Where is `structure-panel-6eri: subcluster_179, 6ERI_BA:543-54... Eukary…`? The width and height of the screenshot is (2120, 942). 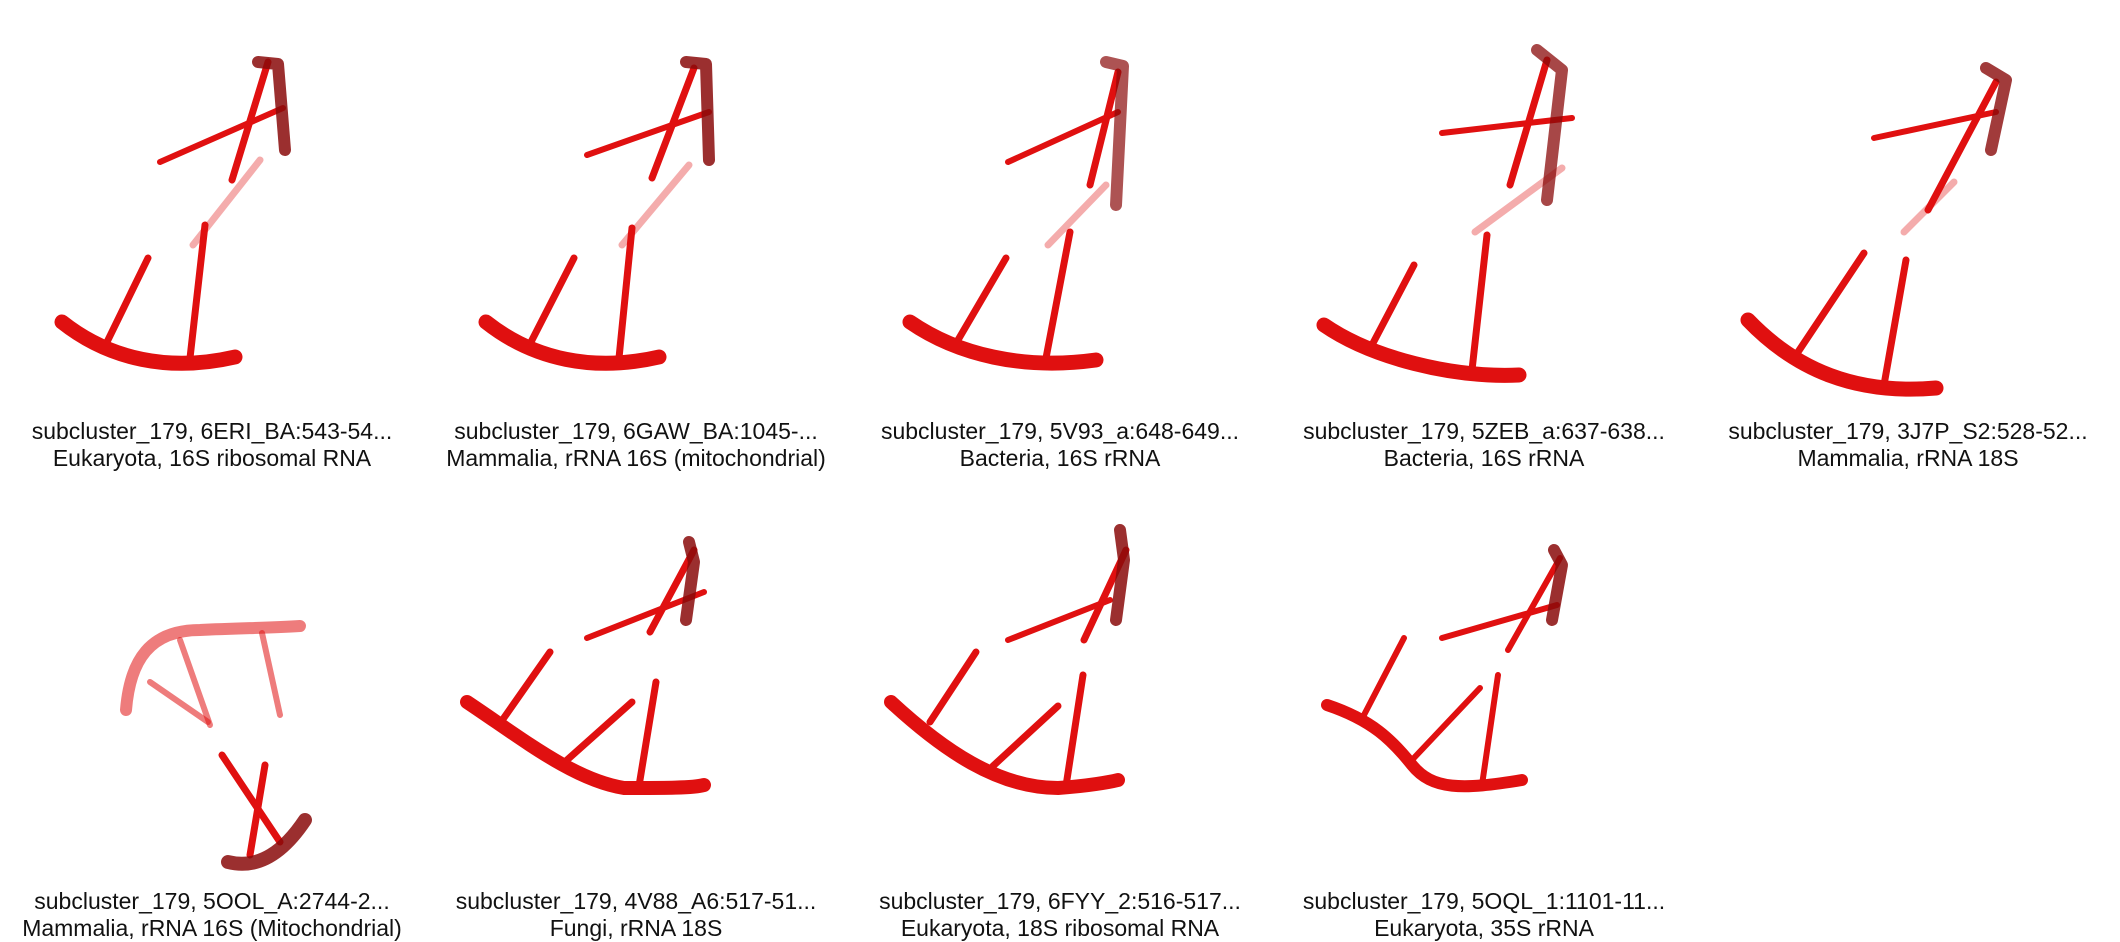 structure-panel-6eri: subcluster_179, 6ERI_BA:543-54... Eukary… is located at coordinates (212, 236).